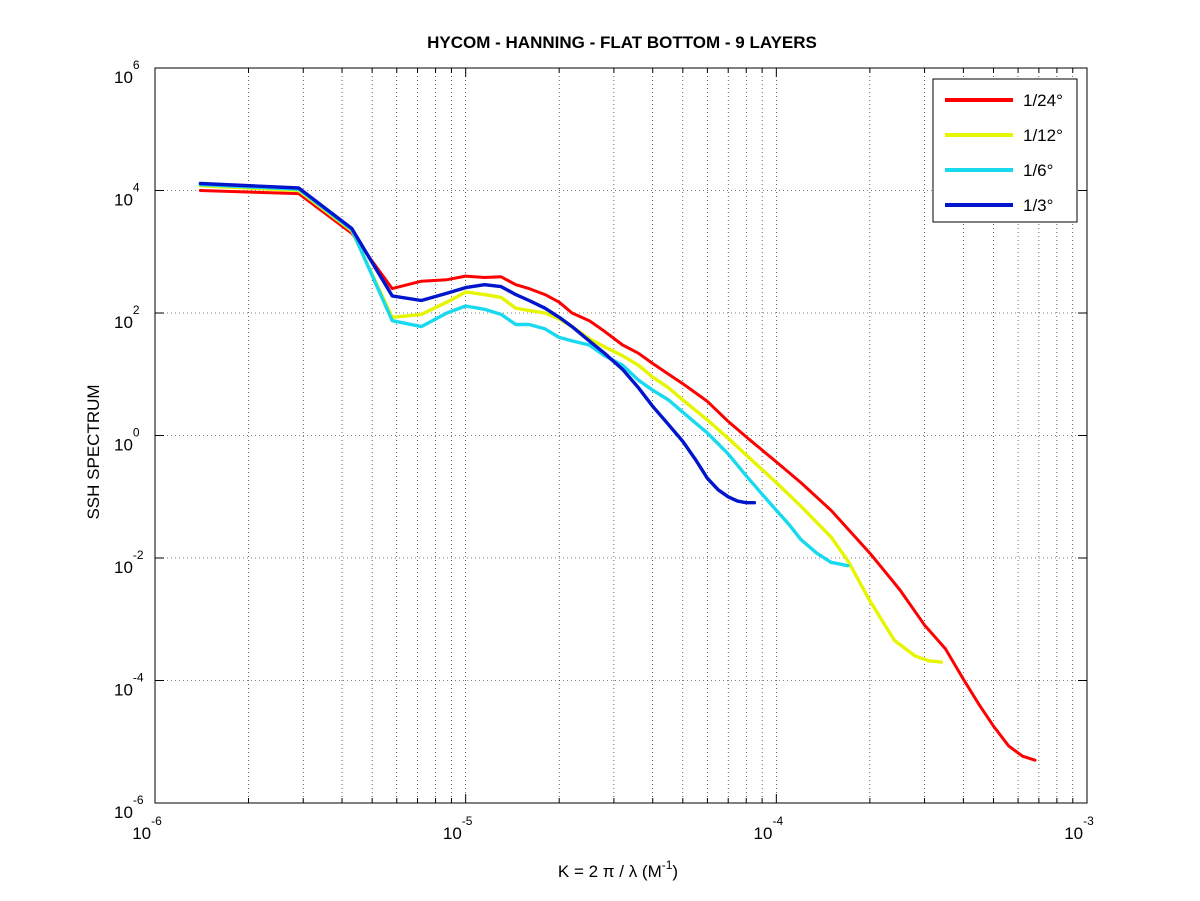 This screenshot has width=1200, height=901. What do you see at coordinates (1043, 135) in the screenshot?
I see `legend-label: 1/12°` at bounding box center [1043, 135].